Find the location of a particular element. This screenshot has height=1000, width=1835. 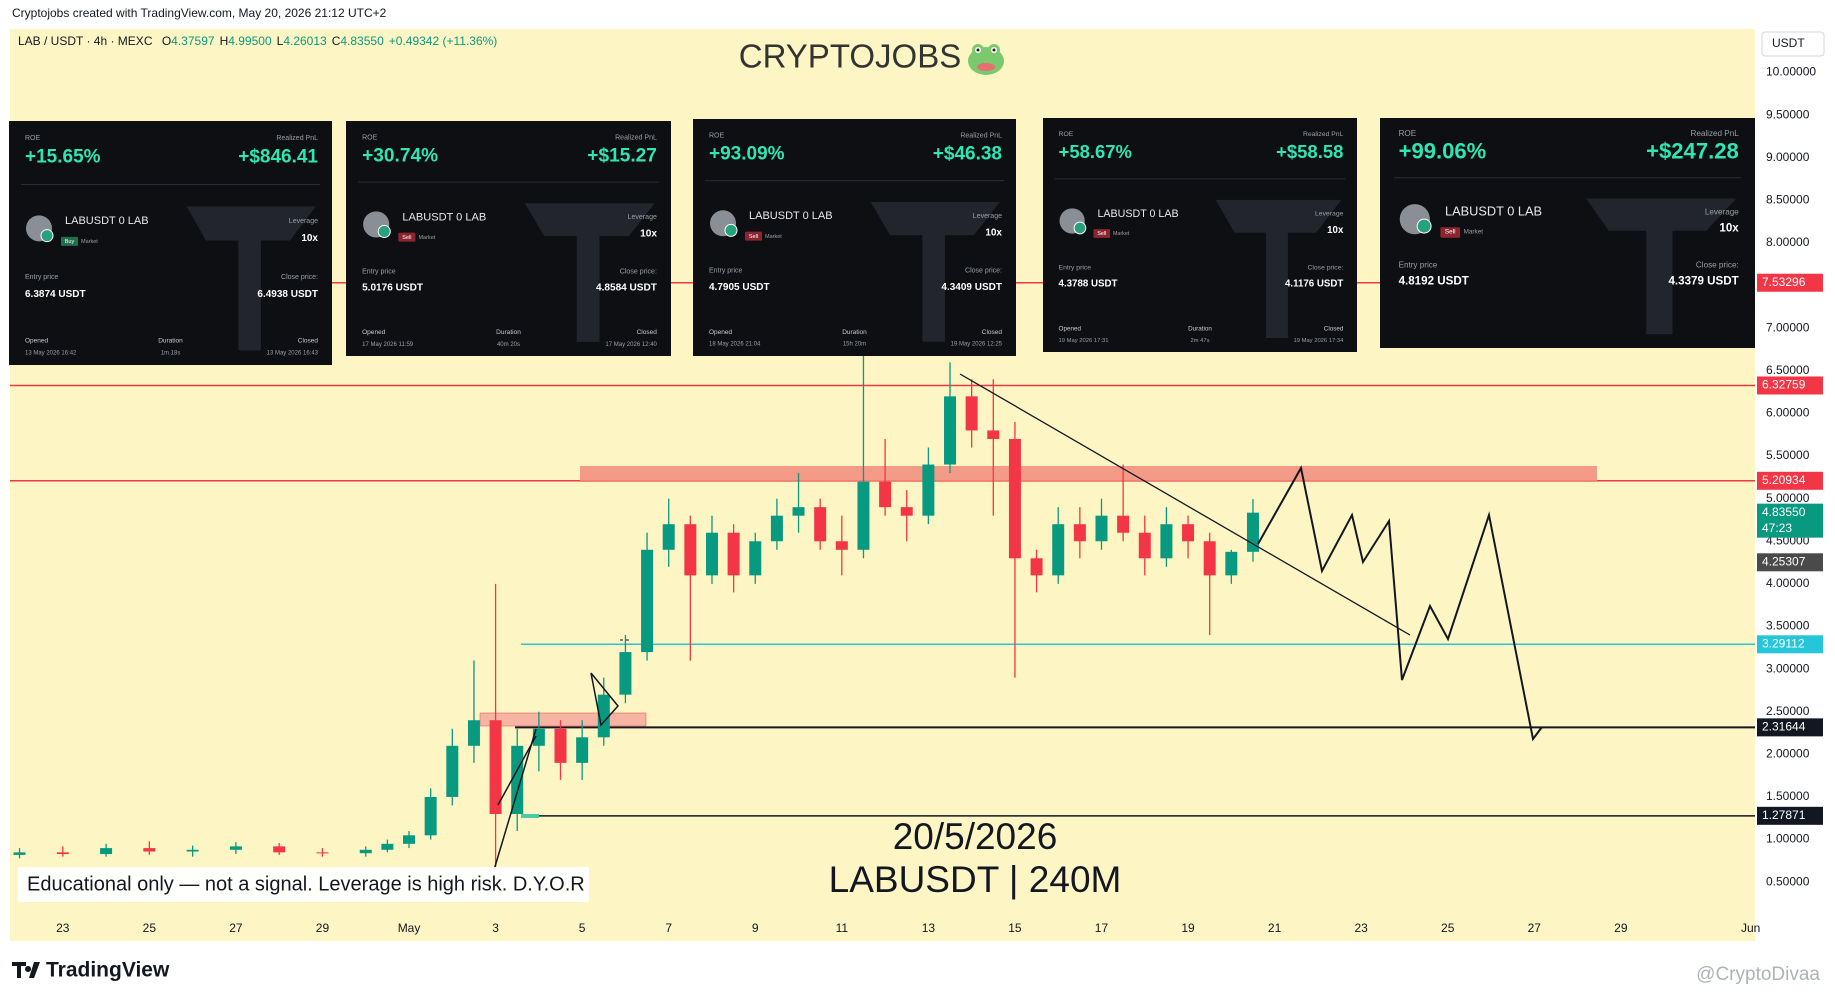

card-duration-label: Duration is located at coordinates (508, 332).